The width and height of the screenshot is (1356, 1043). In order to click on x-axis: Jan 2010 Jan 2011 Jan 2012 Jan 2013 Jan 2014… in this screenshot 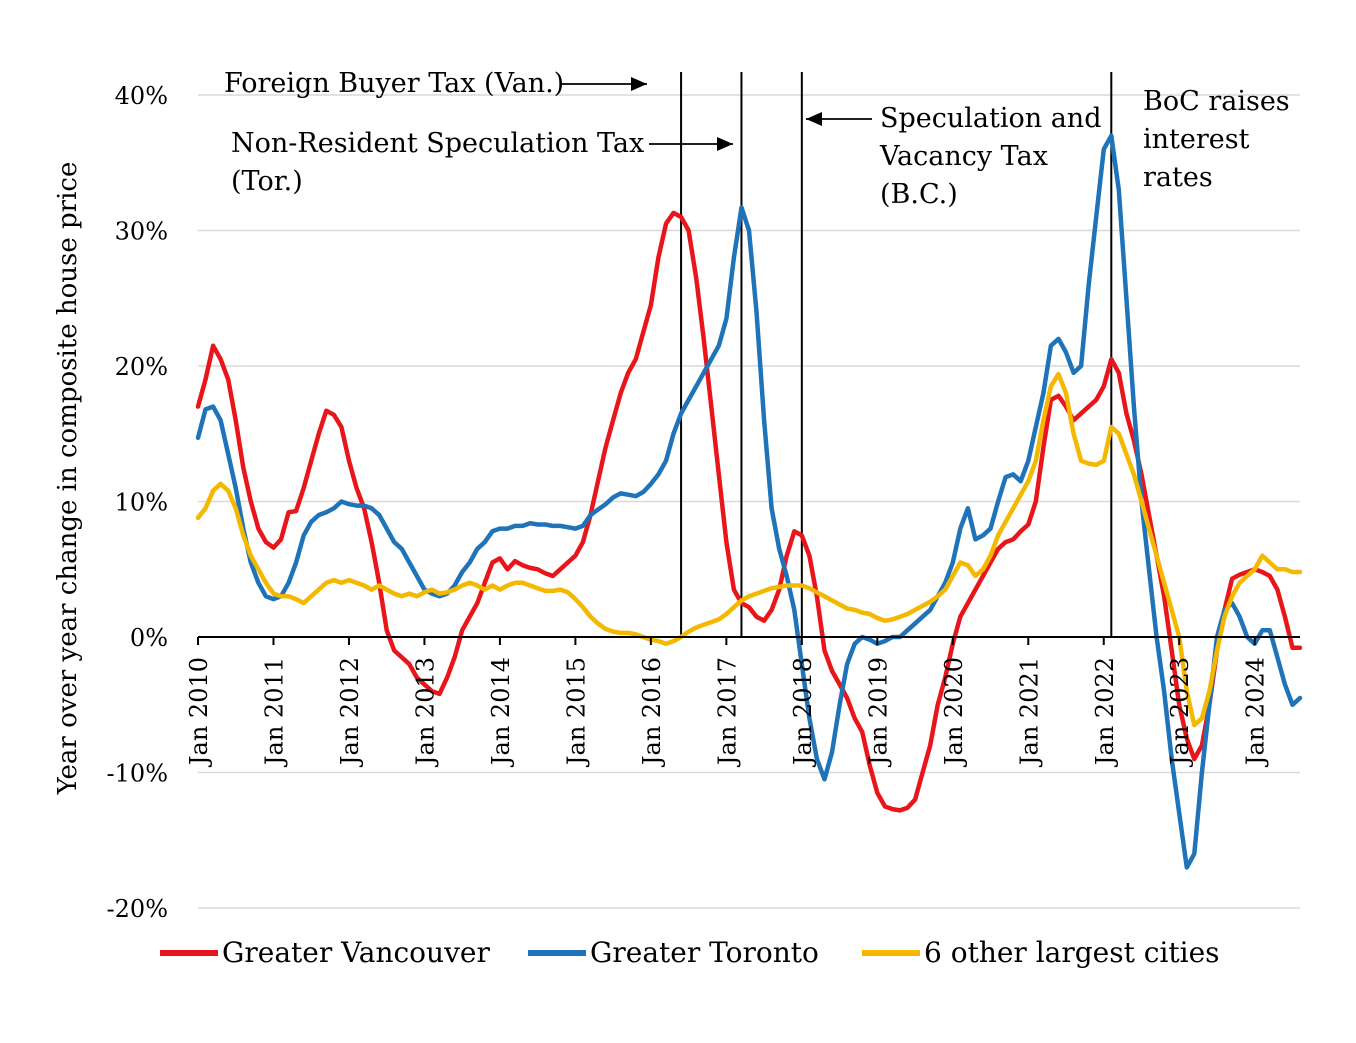, I will do `click(742, 702)`.